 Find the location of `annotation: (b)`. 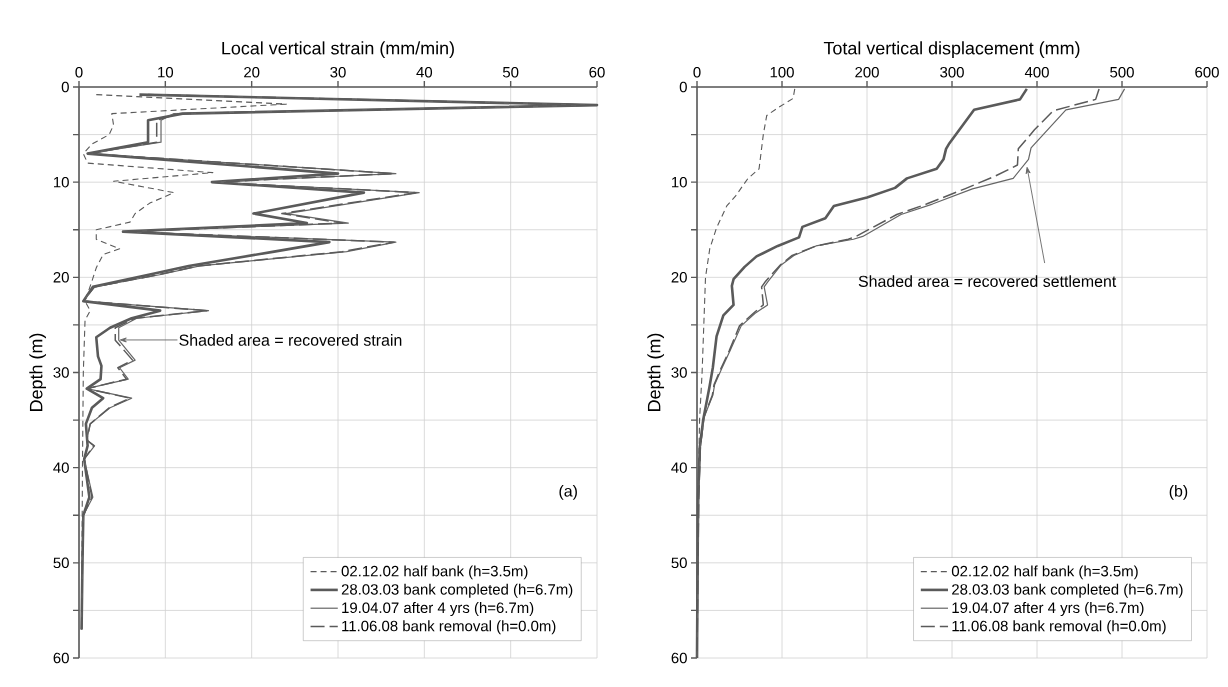

annotation: (b) is located at coordinates (1178, 492).